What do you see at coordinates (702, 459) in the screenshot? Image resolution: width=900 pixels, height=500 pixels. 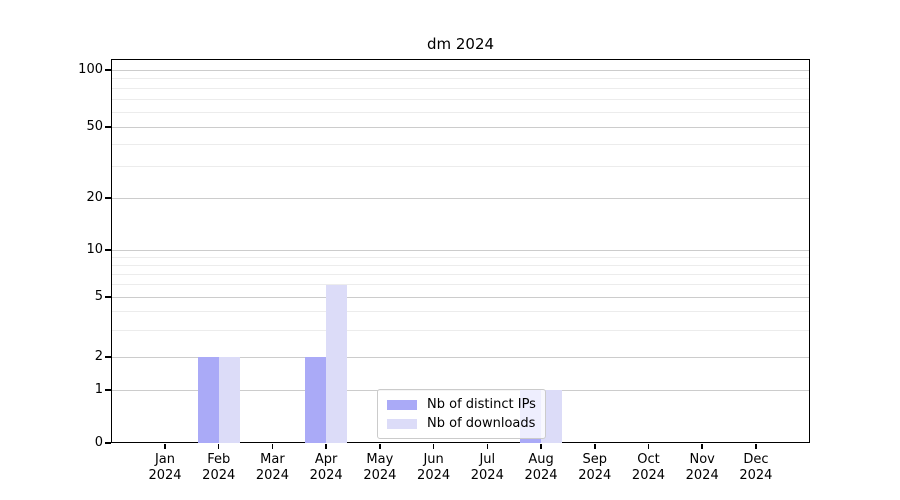 I see `x-tick-label-month: Nov` at bounding box center [702, 459].